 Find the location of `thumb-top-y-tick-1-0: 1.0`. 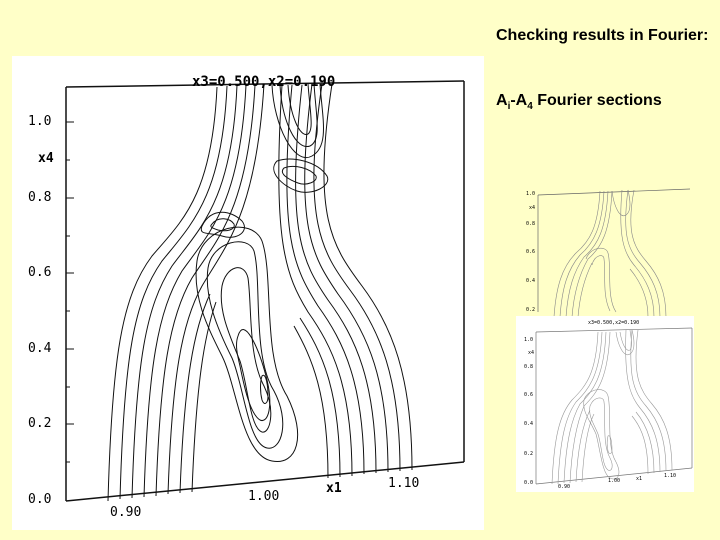

thumb-top-y-tick-1-0: 1.0 is located at coordinates (531, 194).